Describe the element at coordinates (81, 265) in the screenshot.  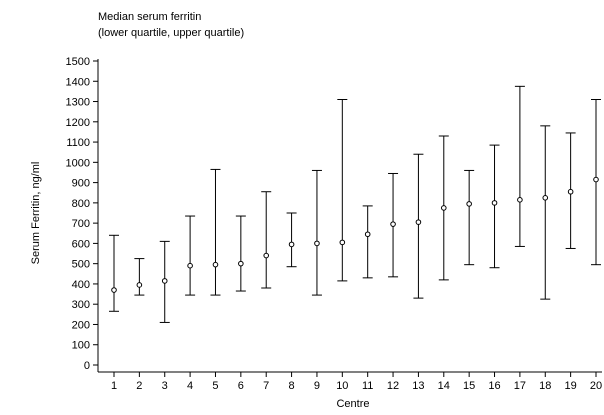
I see `y-tick-label: 500` at that location.